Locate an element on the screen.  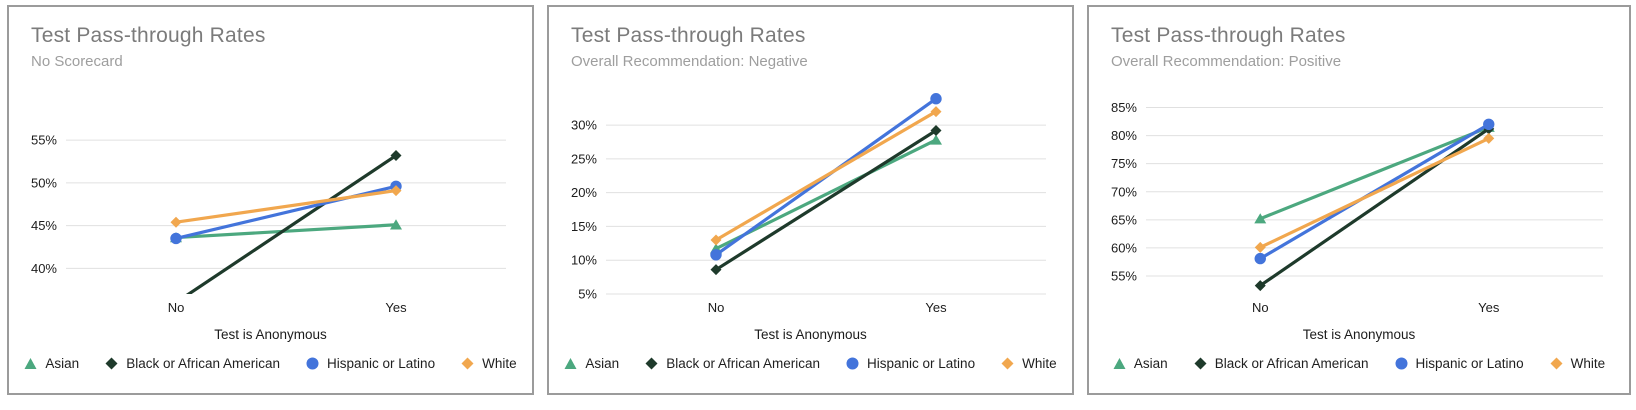
y-tick-label: 70% is located at coordinates (1124, 191).